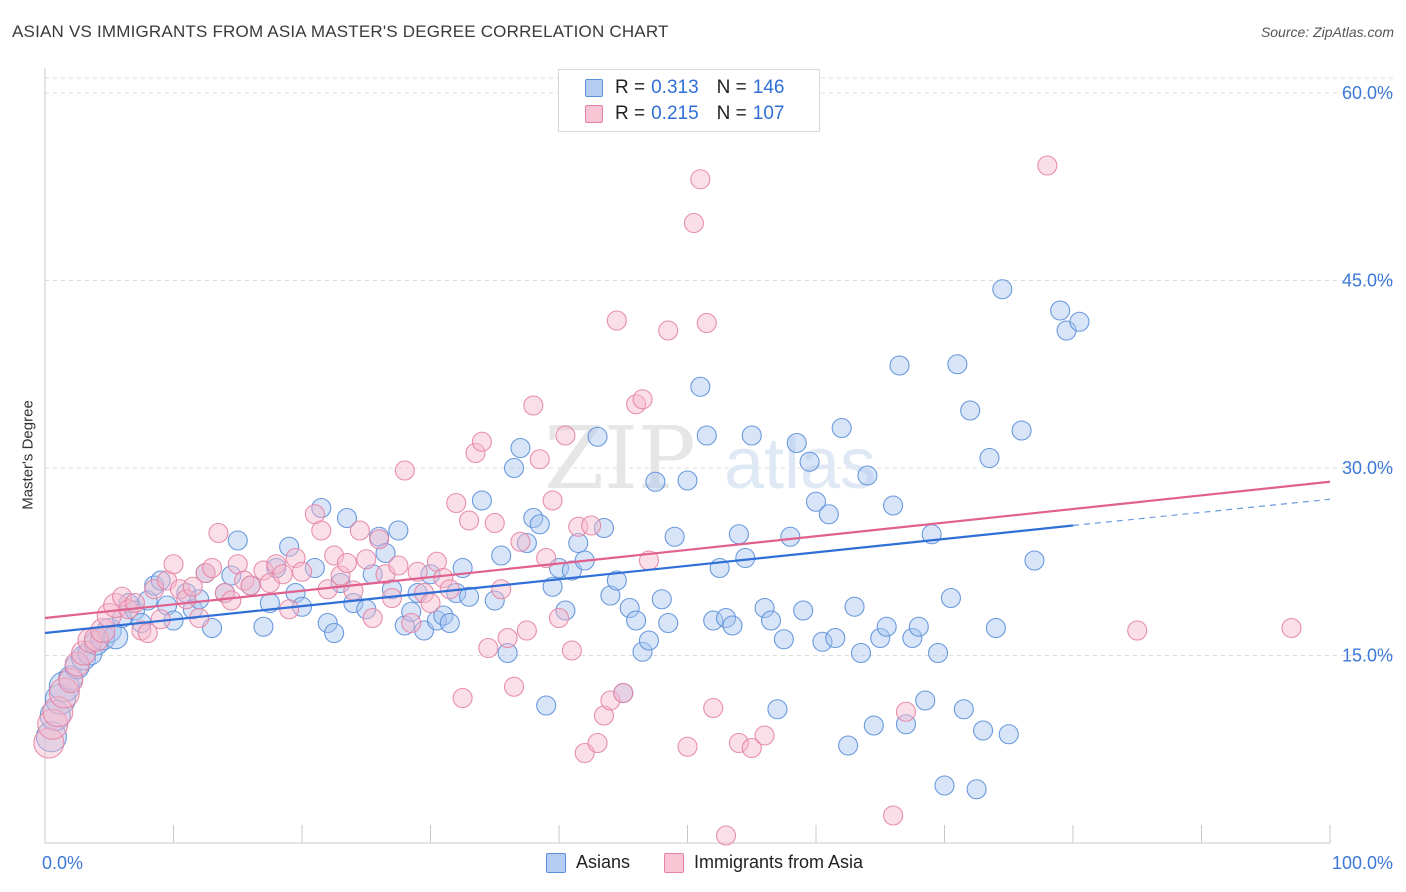 The image size is (1406, 892). Describe the element at coordinates (1327, 32) in the screenshot. I see `source-label: Source: ZipAtlas.com` at that location.